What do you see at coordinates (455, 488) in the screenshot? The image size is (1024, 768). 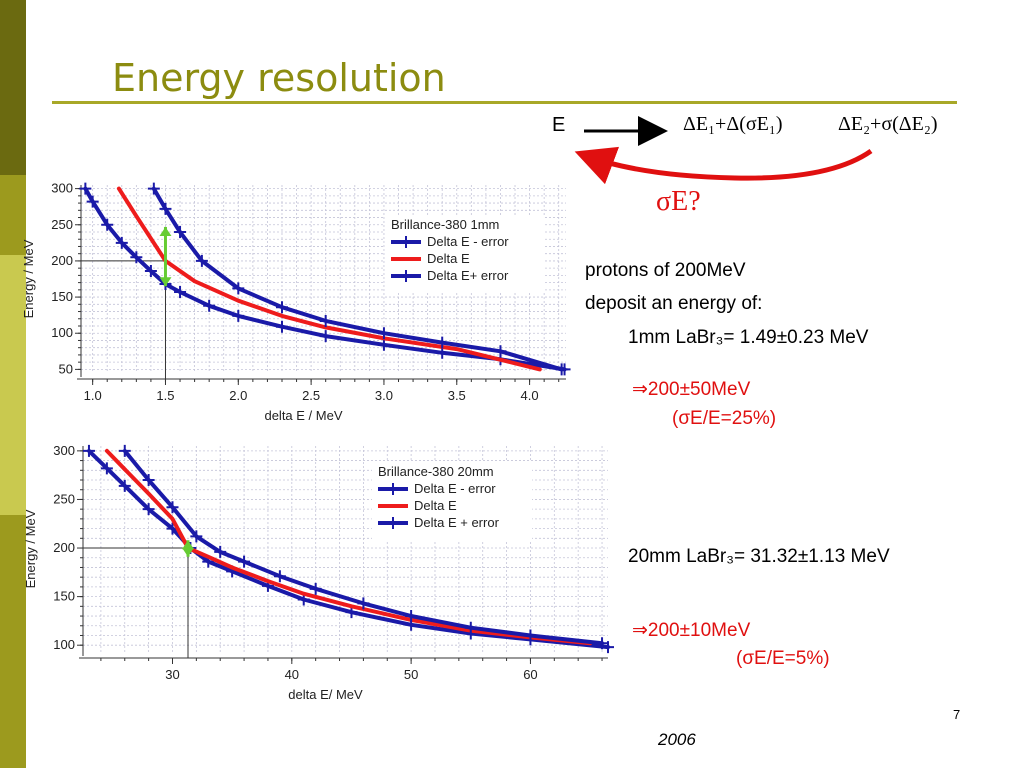 I see `c2-legend-label-0: Delta E - error` at bounding box center [455, 488].